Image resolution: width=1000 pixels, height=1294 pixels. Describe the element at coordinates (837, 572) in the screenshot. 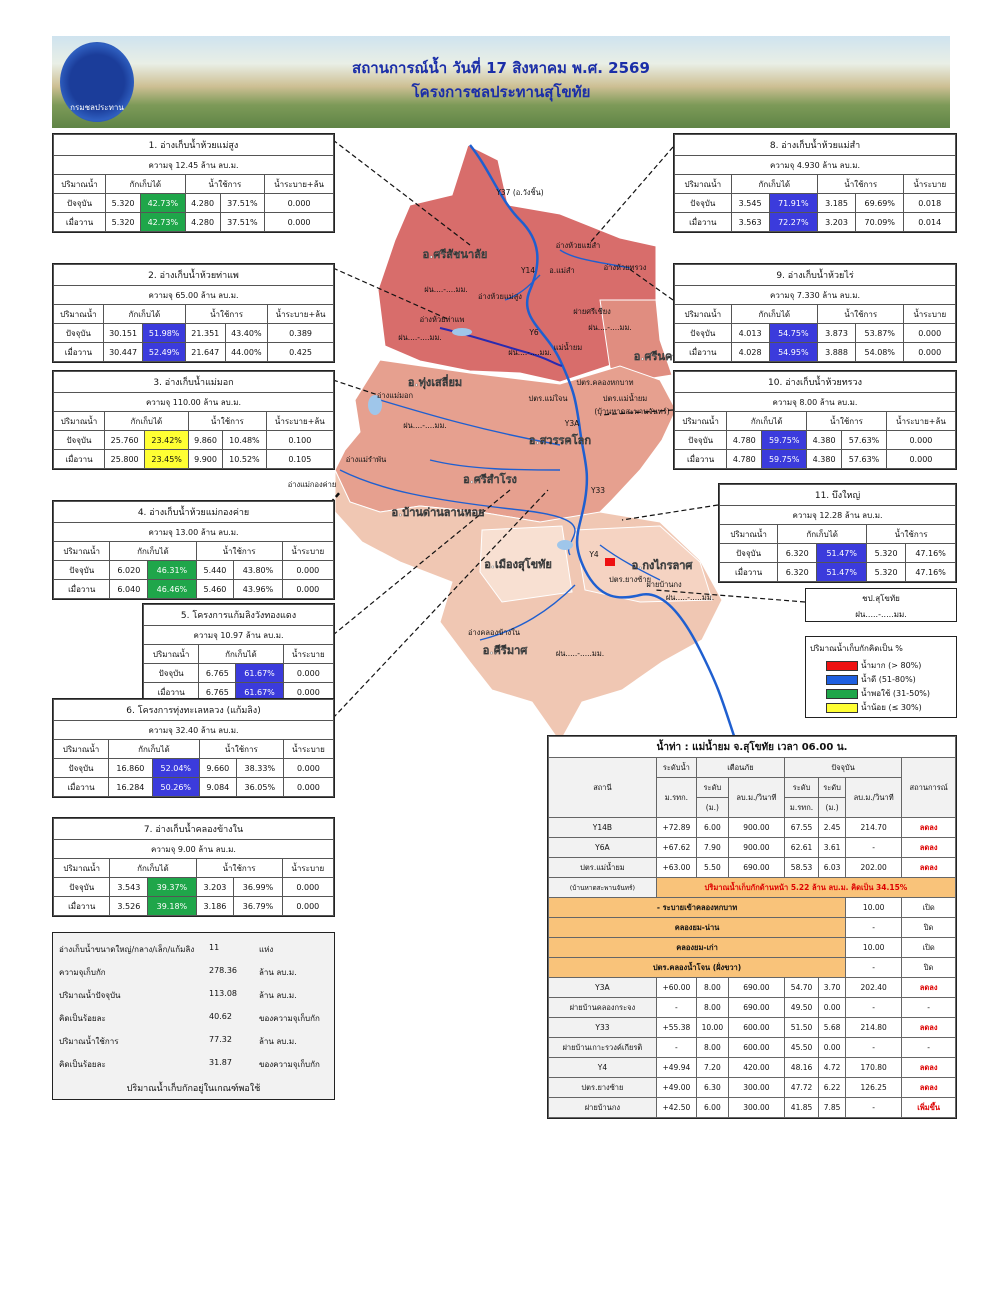

I see `data-row: เมื่อวาน 6.320 51.47% 5.320 47.16%` at that location.